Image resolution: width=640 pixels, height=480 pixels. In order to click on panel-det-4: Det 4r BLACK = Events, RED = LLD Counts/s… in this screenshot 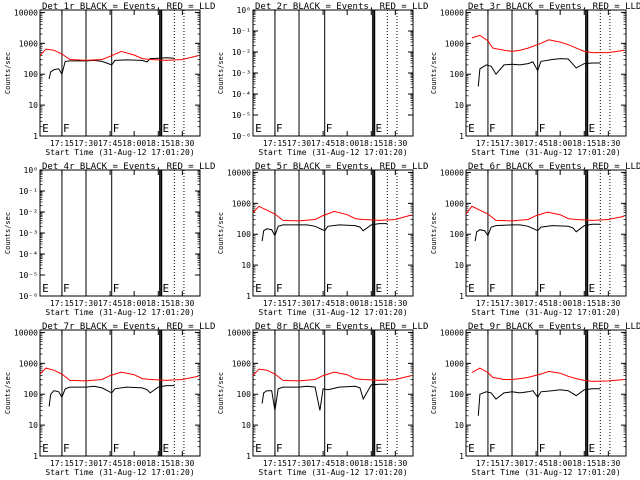, I will do `click(109, 239)`.